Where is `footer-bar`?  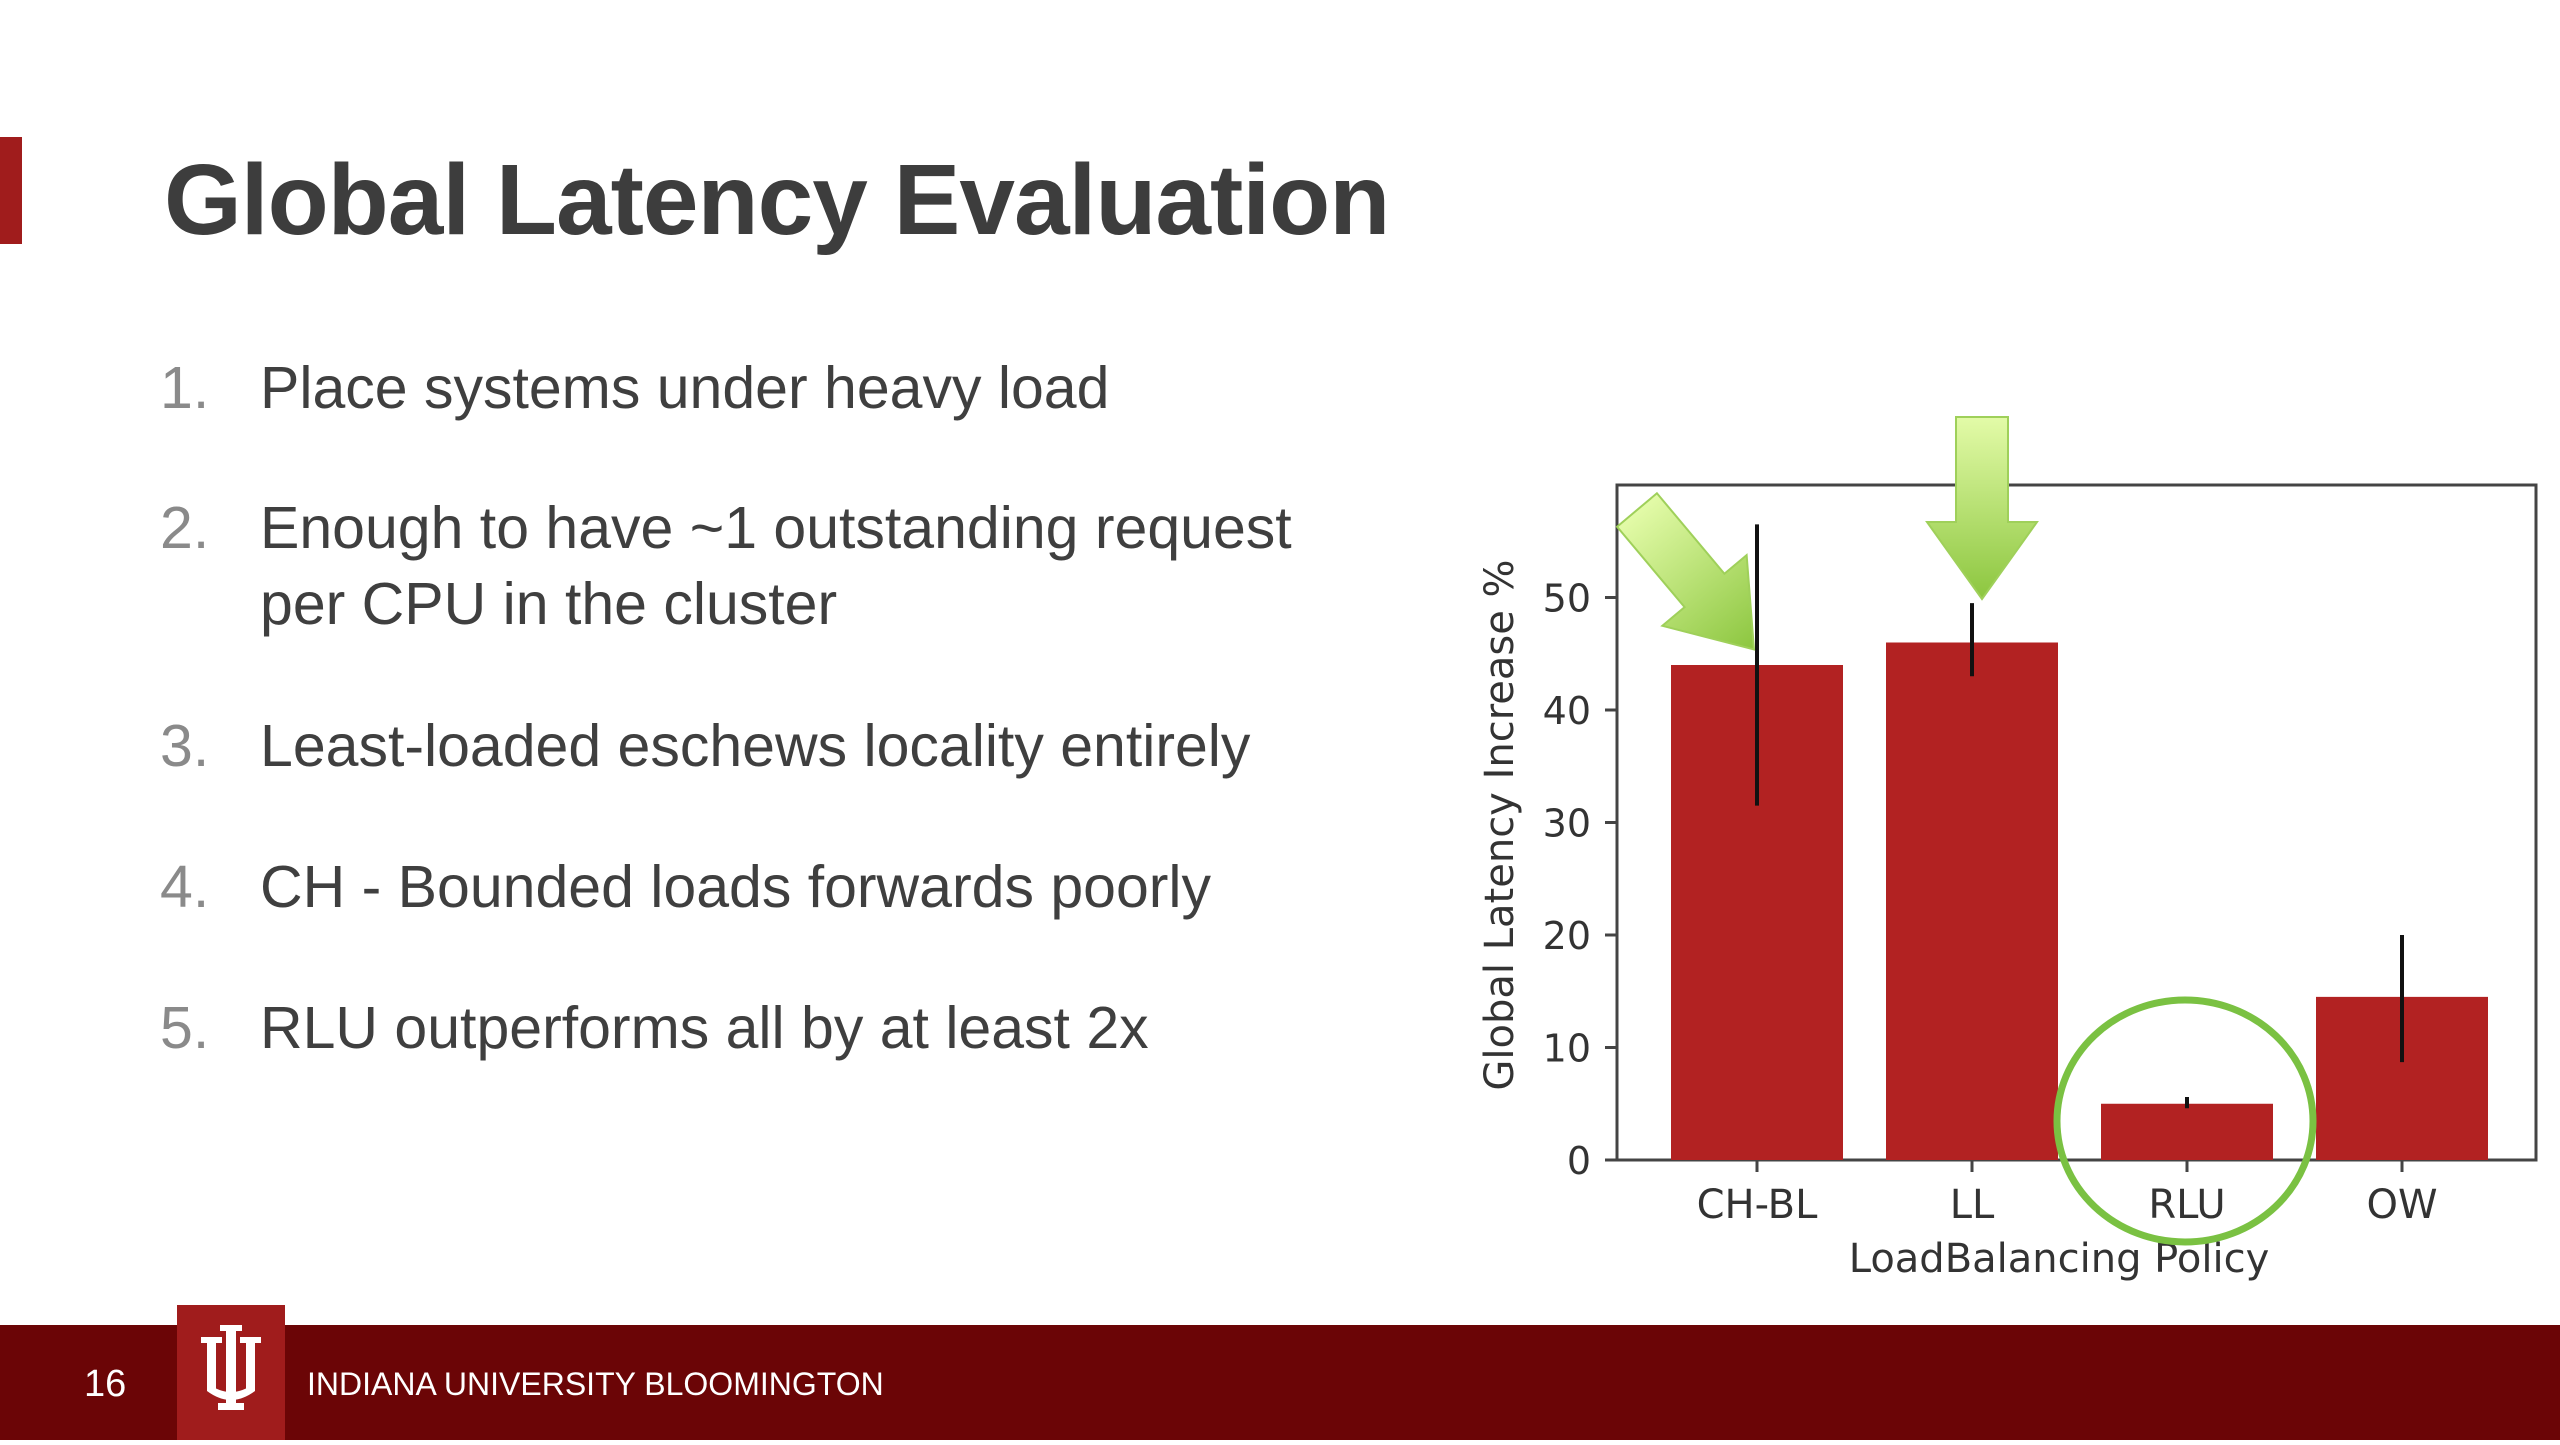
footer-bar is located at coordinates (1280, 1382).